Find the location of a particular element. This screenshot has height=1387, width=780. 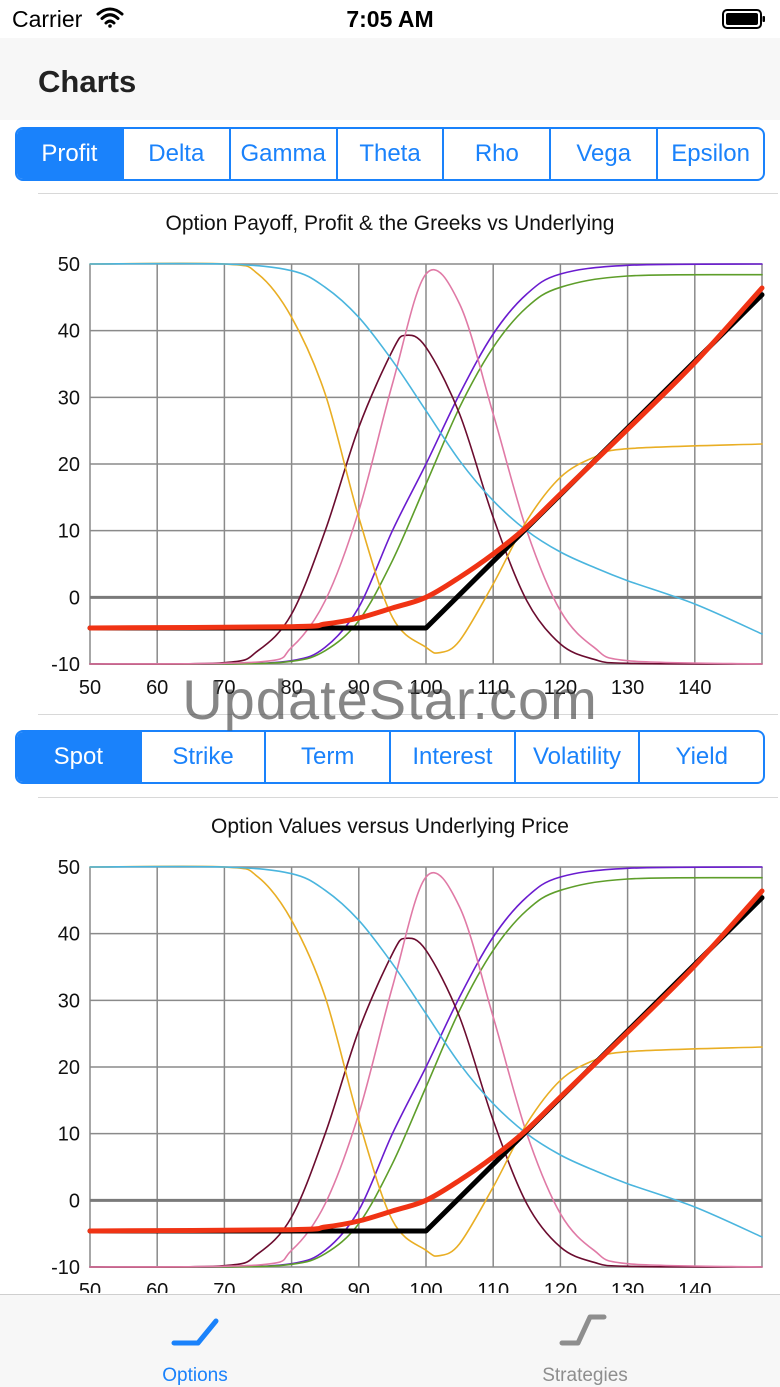

segment-volatility: Volatility is located at coordinates (576, 757).